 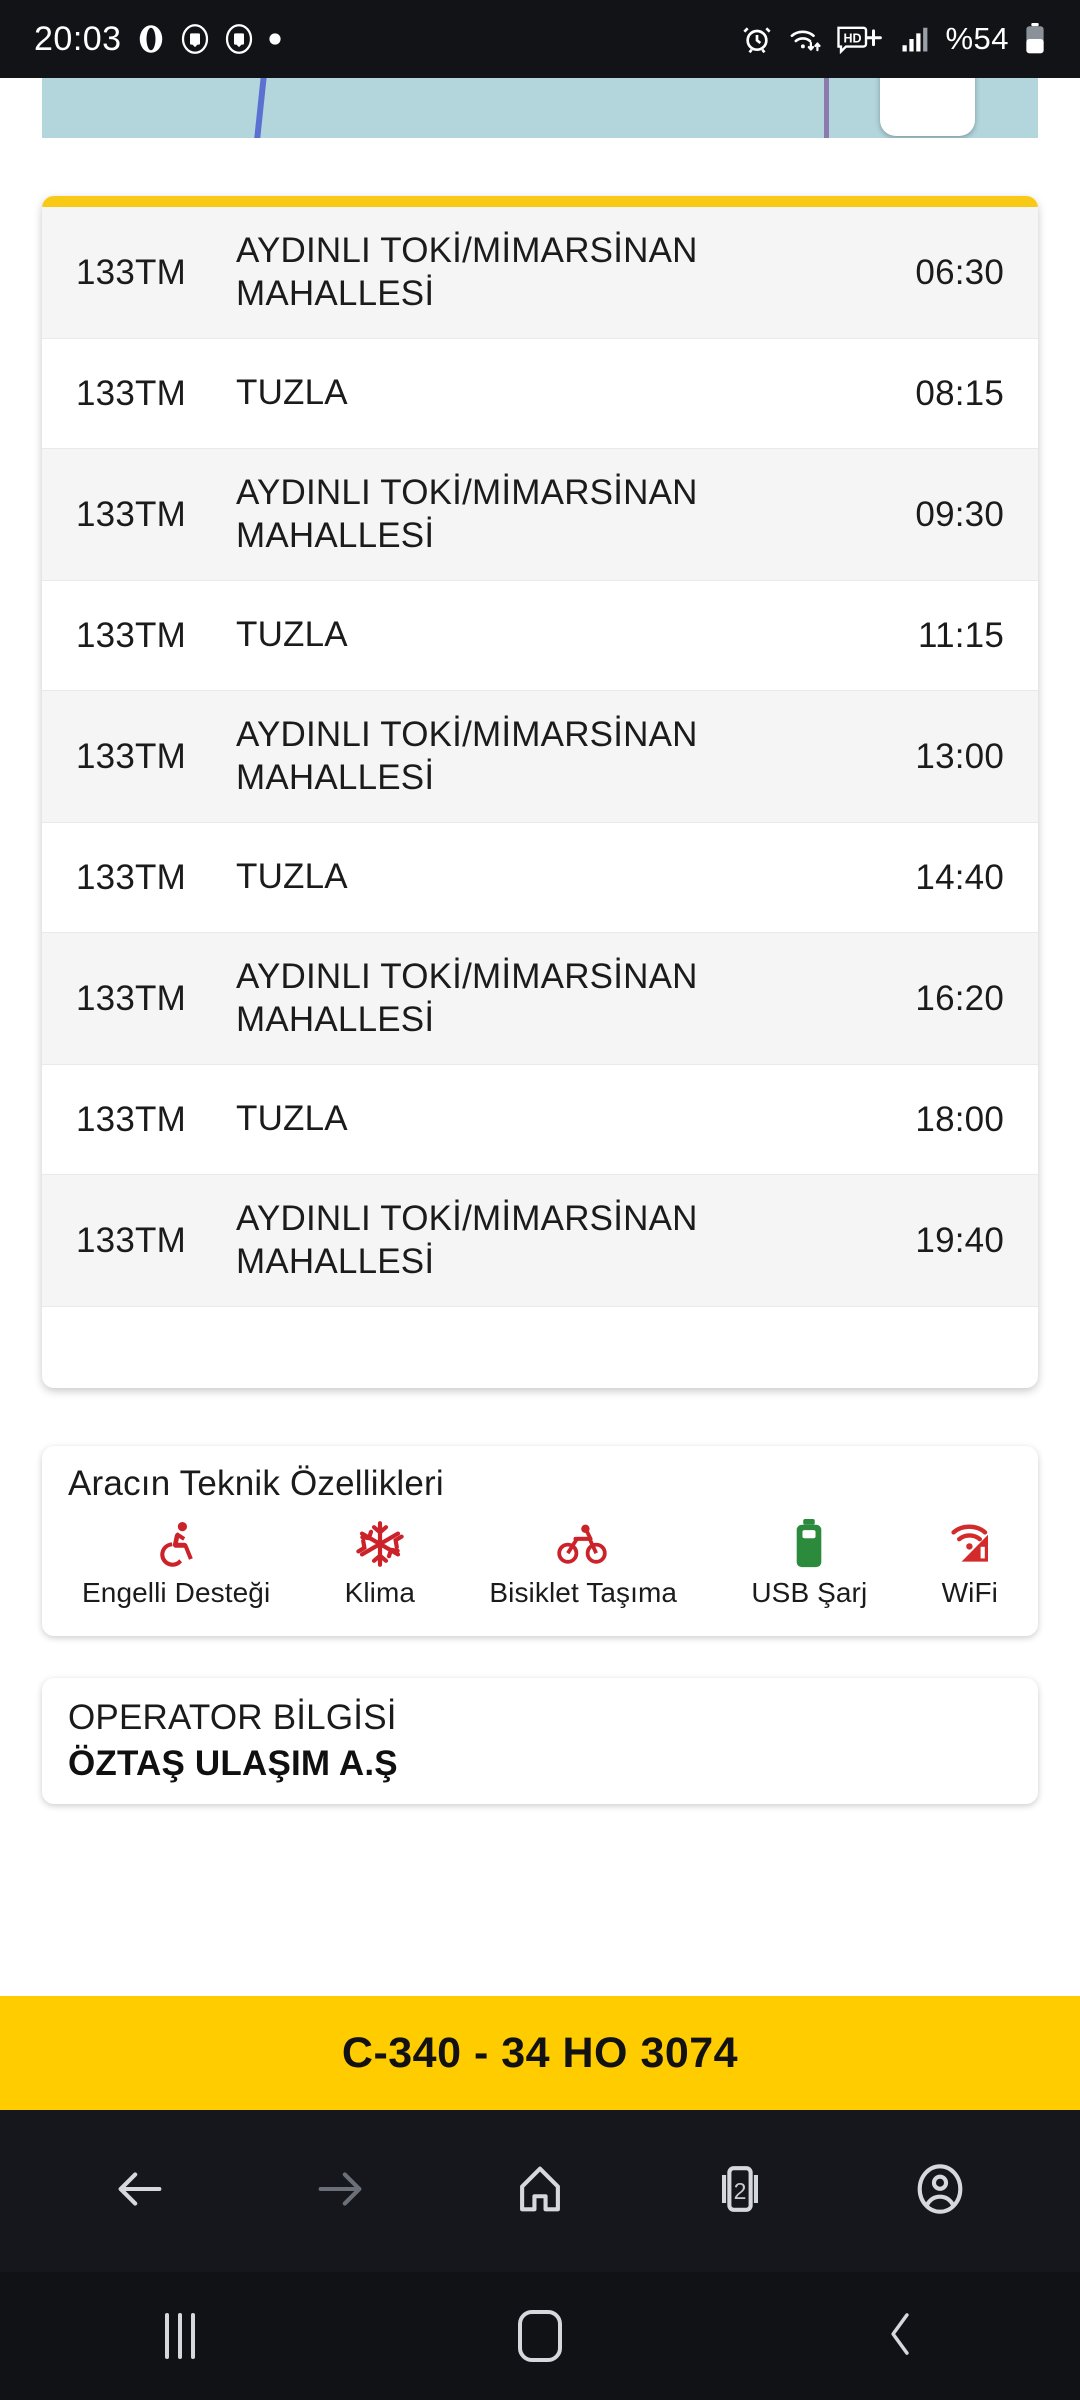 I want to click on vehicle-plate-bar: C-340 - 34 HO 3074, so click(x=540, y=2053).